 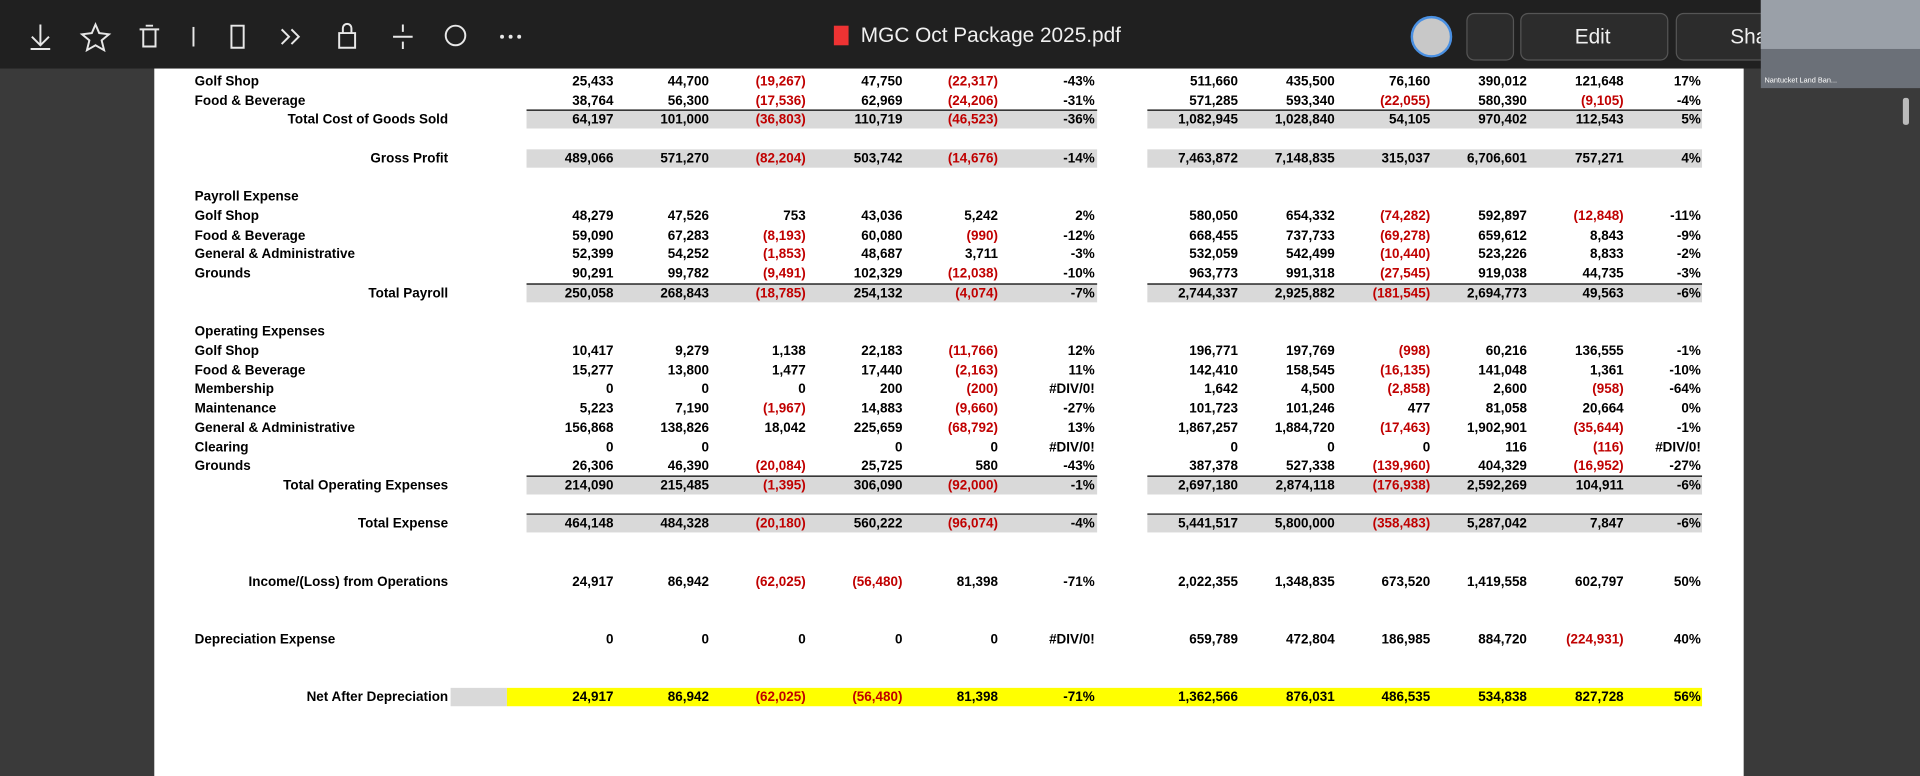 What do you see at coordinates (275, 253) in the screenshot?
I see `row-label: General & Administrative` at bounding box center [275, 253].